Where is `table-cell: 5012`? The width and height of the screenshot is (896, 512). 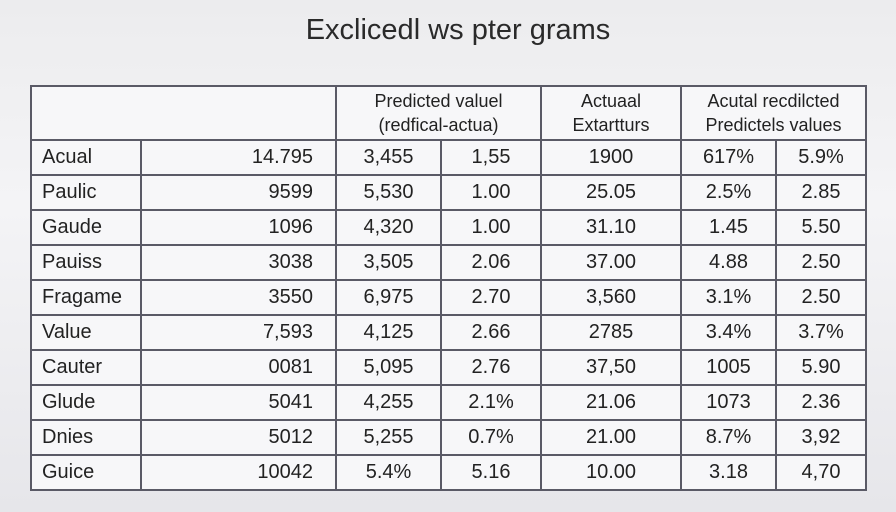
table-cell: 5012 is located at coordinates (238, 437).